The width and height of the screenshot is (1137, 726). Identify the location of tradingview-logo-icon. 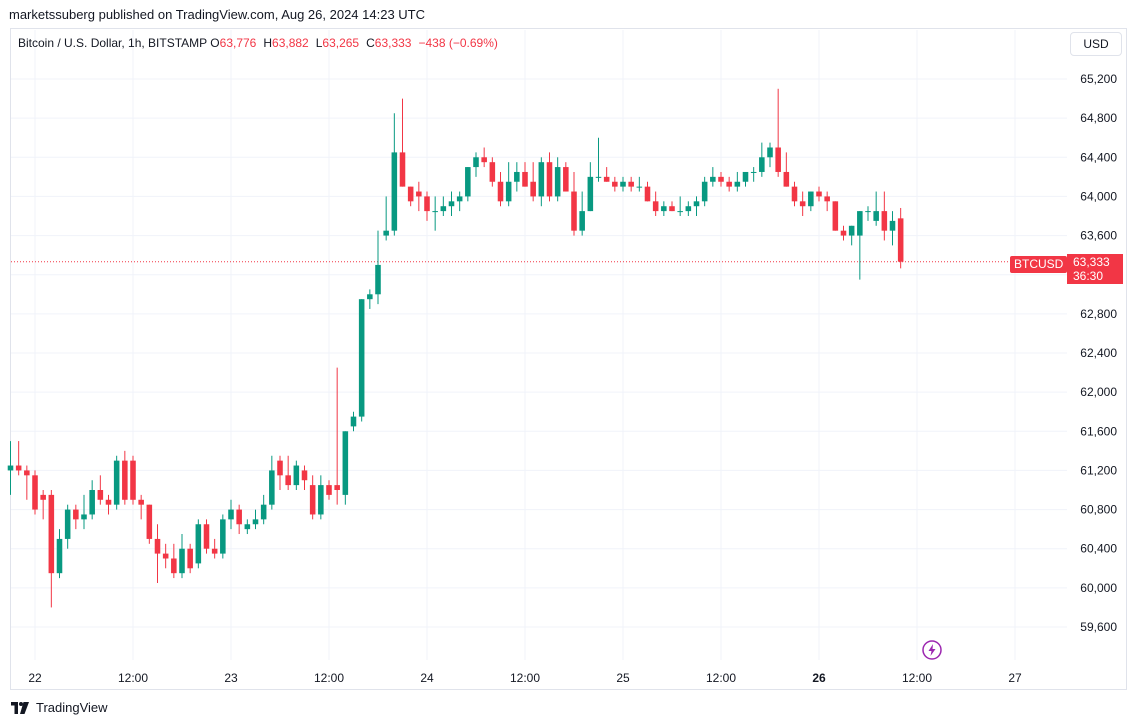
(20, 707).